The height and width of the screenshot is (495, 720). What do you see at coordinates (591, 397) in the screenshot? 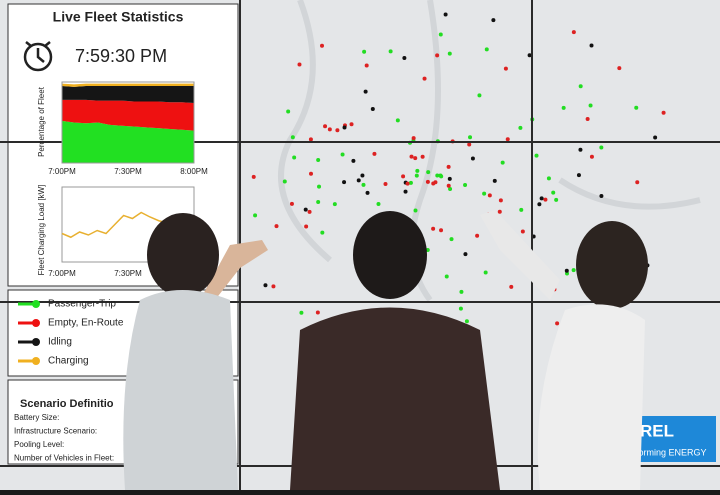
I see `right-person-body` at bounding box center [591, 397].